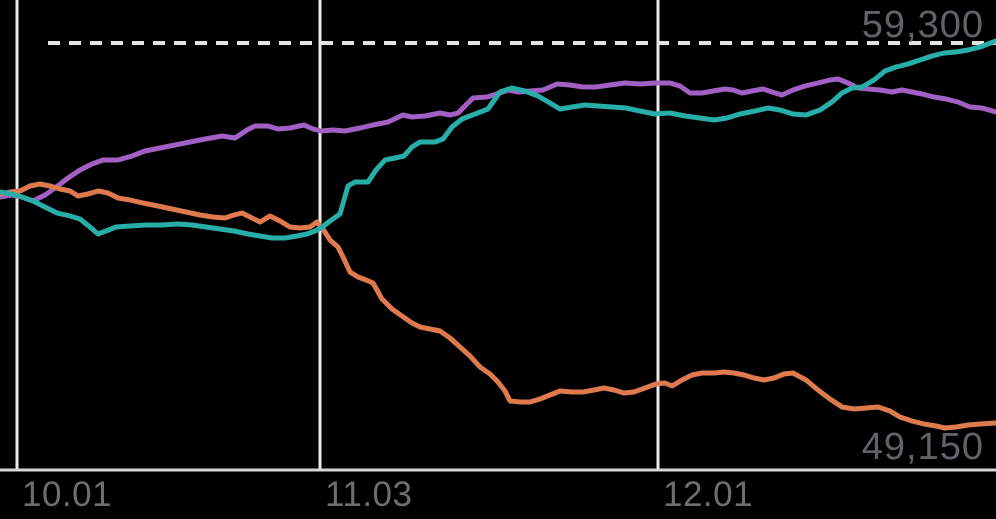 Image resolution: width=996 pixels, height=519 pixels. What do you see at coordinates (67, 494) in the screenshot?
I see `x-tick-label: 10.01` at bounding box center [67, 494].